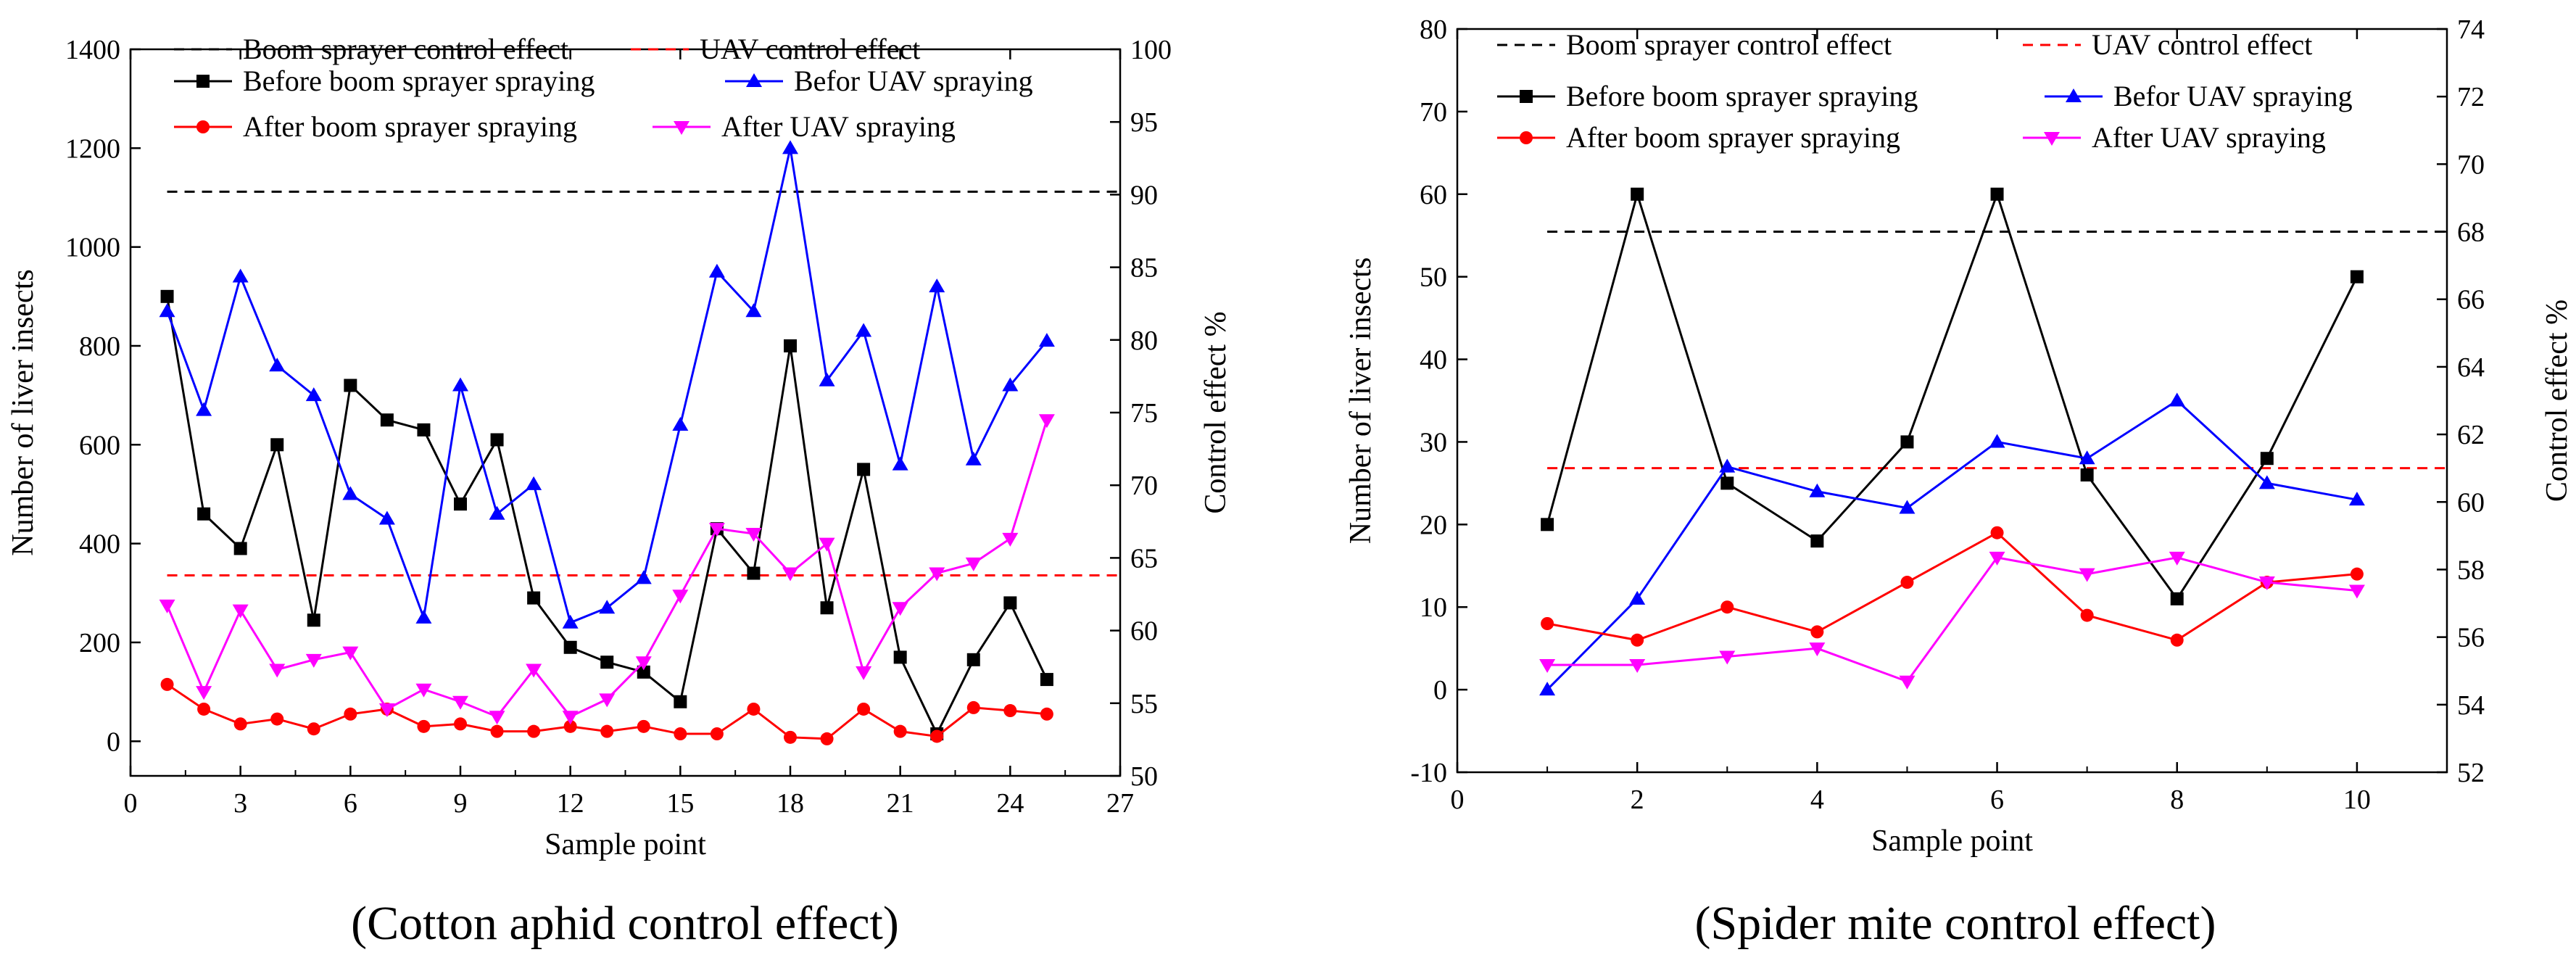 This screenshot has width=2576, height=976. Describe the element at coordinates (1955, 923) in the screenshot. I see `chart-caption: (Spider mite control effect)` at that location.